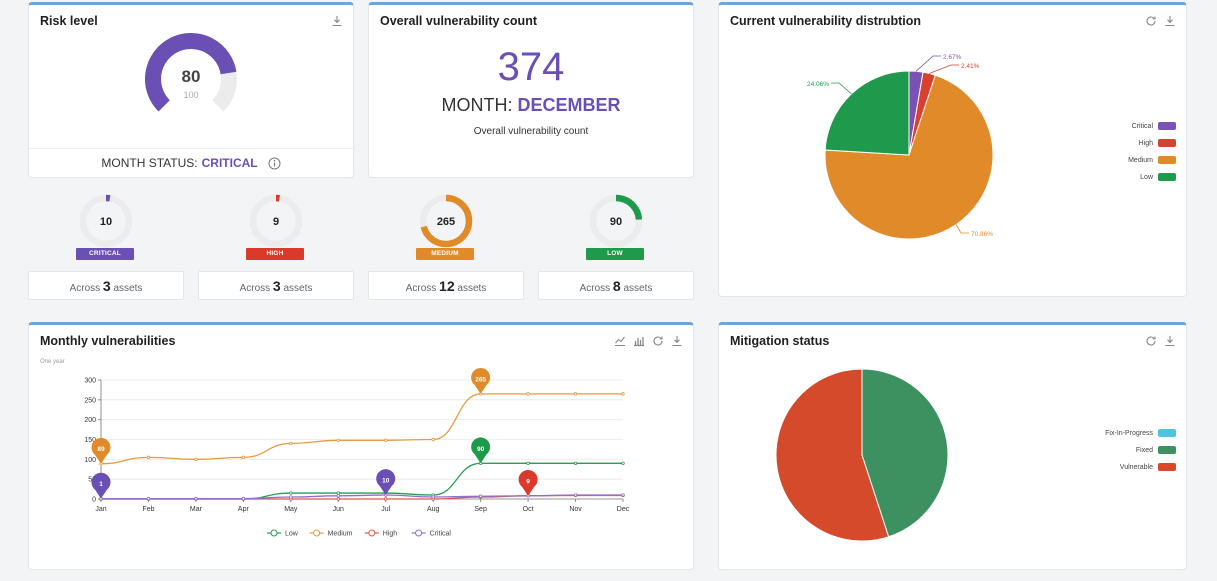  I want to click on assets-count-high: Across 3 assets, so click(276, 285).